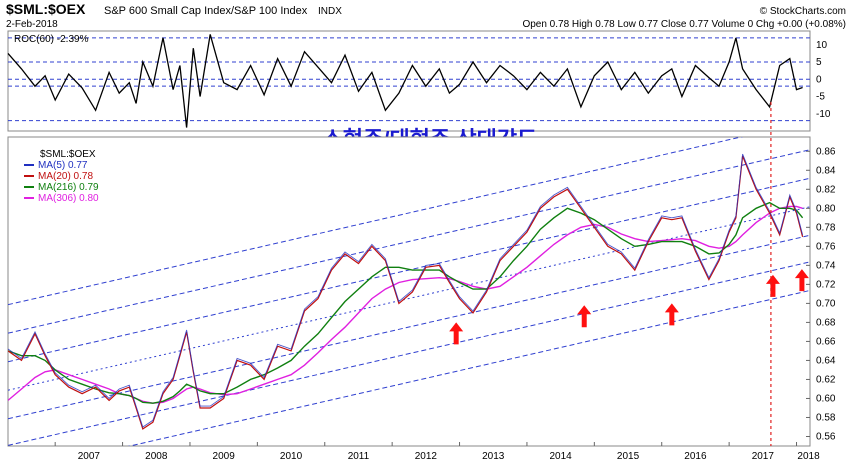 The width and height of the screenshot is (853, 465). What do you see at coordinates (808, 456) in the screenshot?
I see `x-tick-label: 2018` at bounding box center [808, 456].